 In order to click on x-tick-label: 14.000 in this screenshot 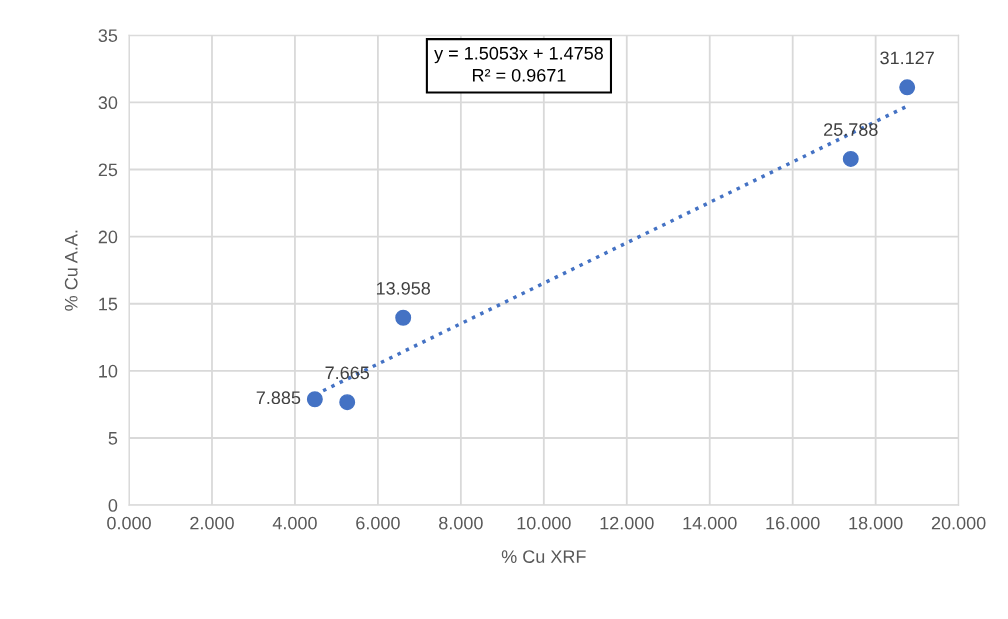, I will do `click(710, 523)`.